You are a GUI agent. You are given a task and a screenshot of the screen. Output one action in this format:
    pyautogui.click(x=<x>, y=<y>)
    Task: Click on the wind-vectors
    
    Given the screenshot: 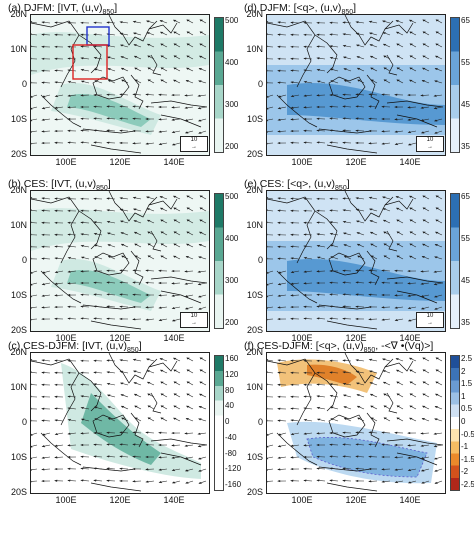 What is the action you would take?
    pyautogui.click(x=119, y=420)
    